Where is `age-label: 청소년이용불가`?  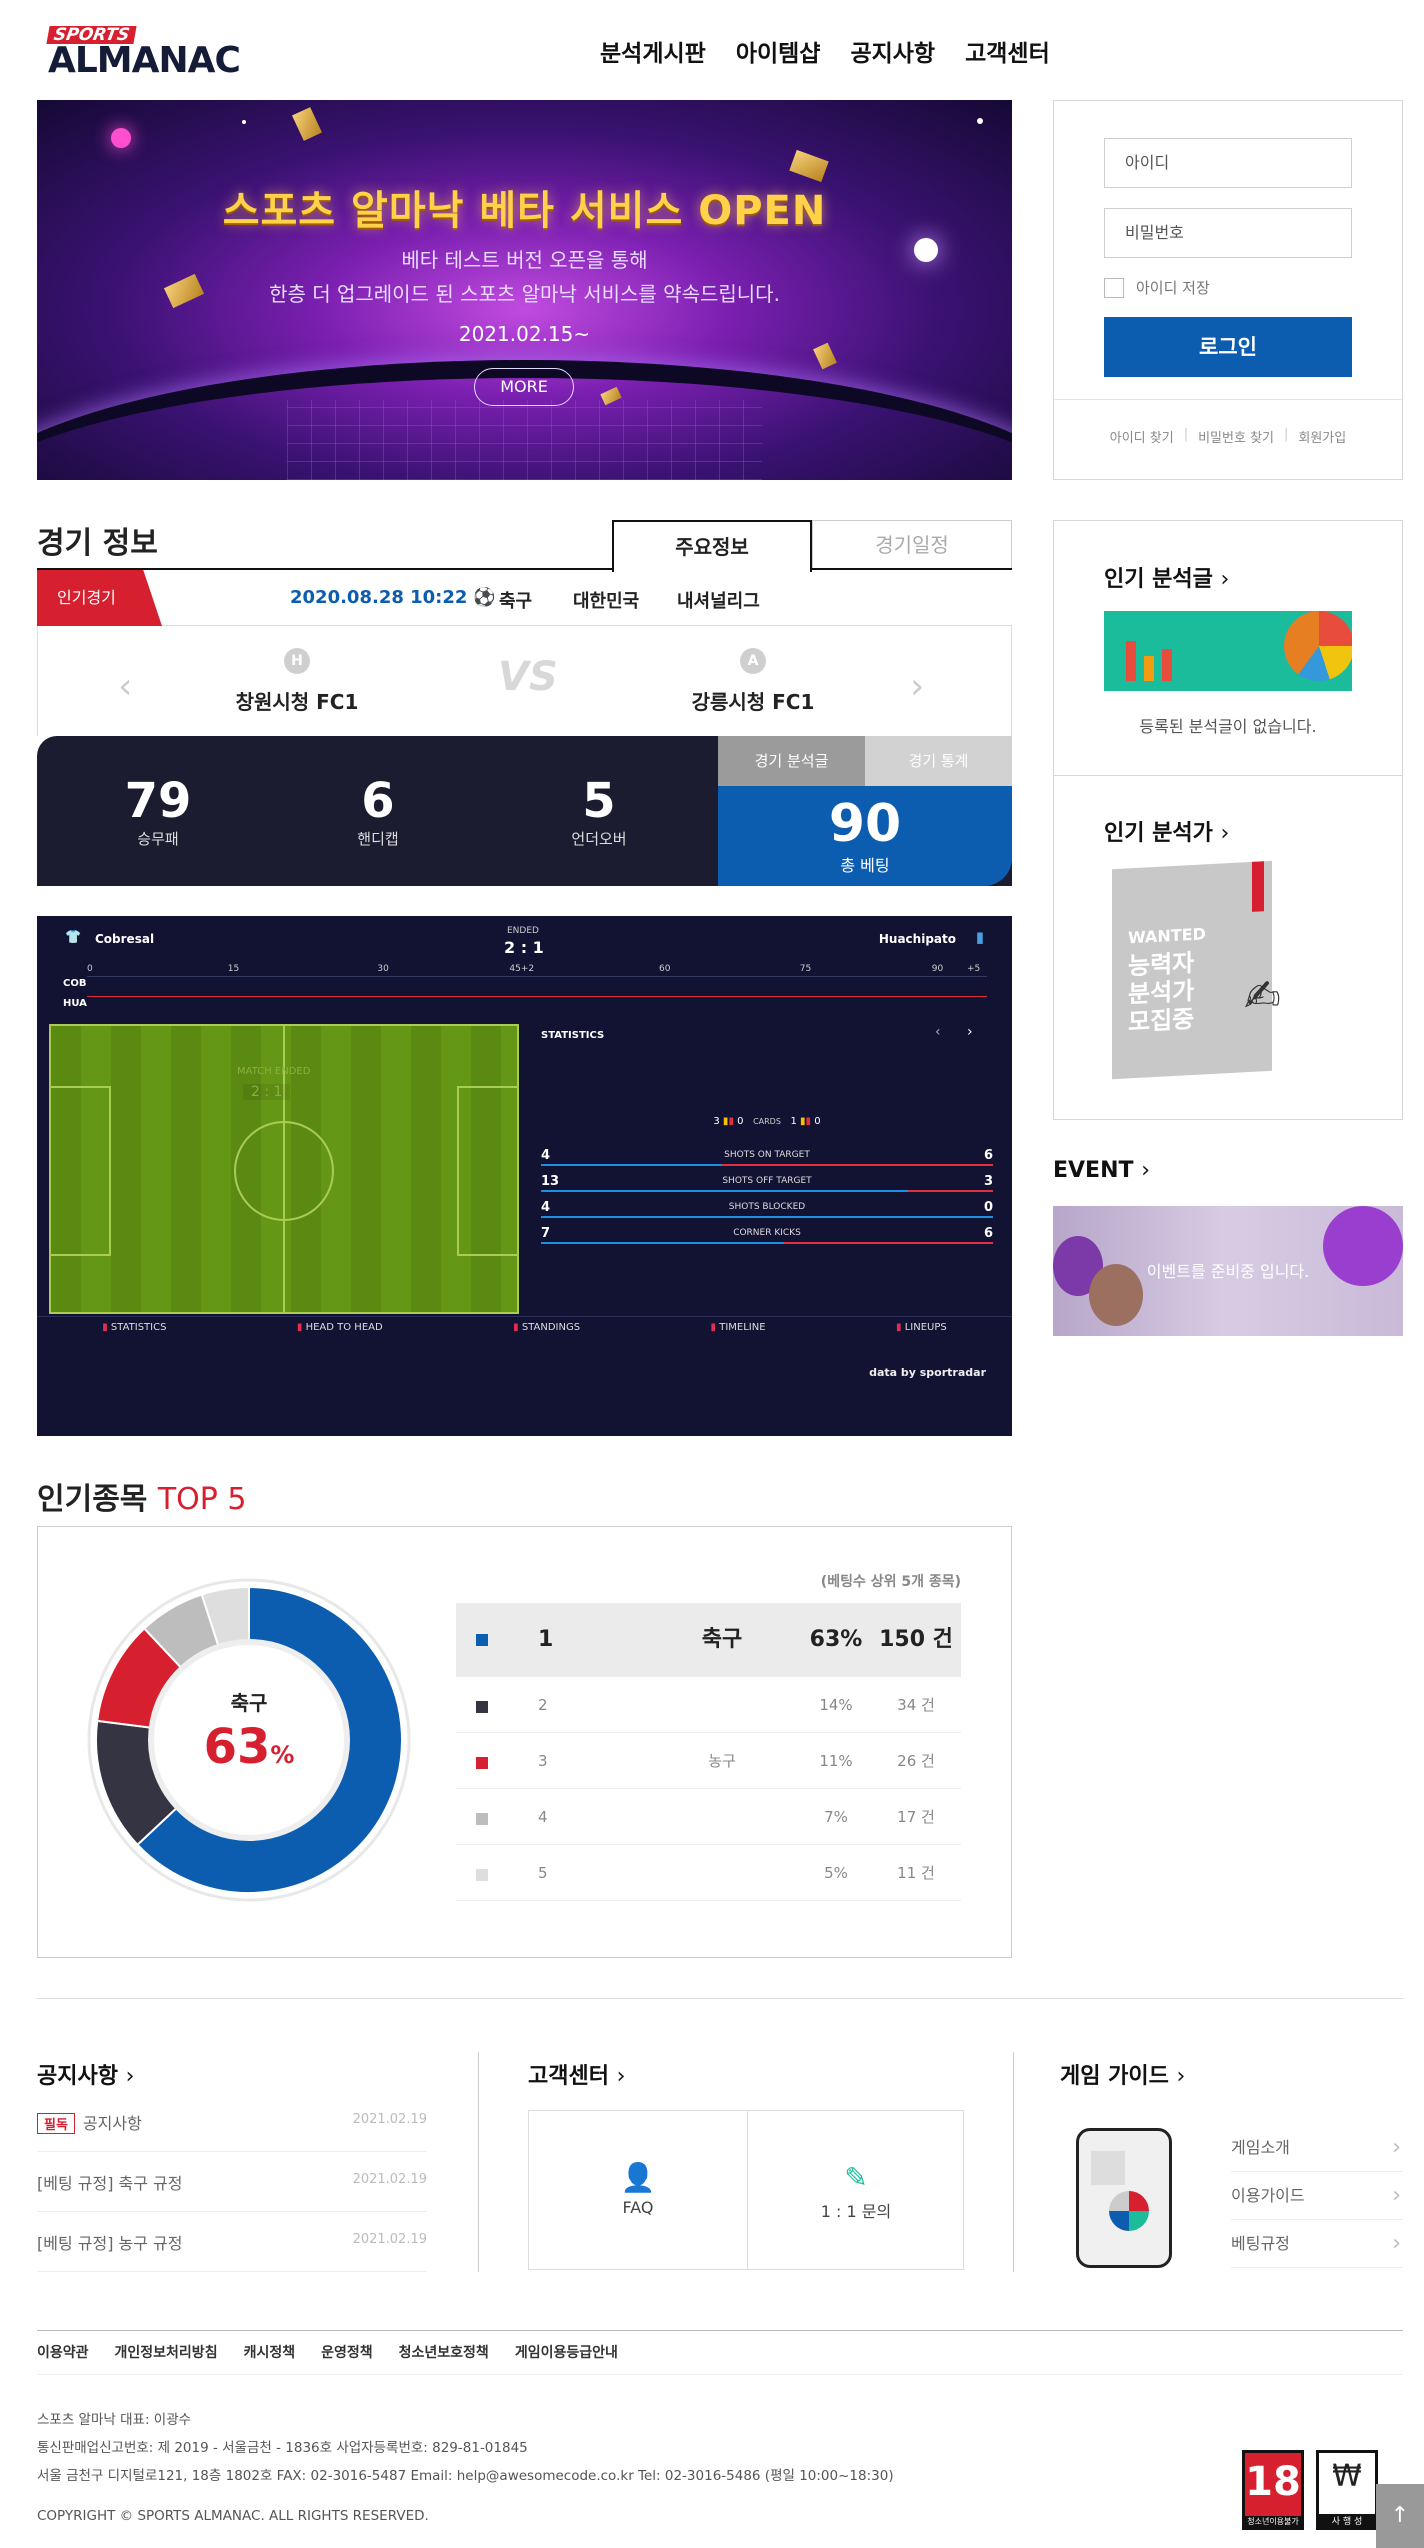
age-label: 청소년이용불가 is located at coordinates (1273, 2521).